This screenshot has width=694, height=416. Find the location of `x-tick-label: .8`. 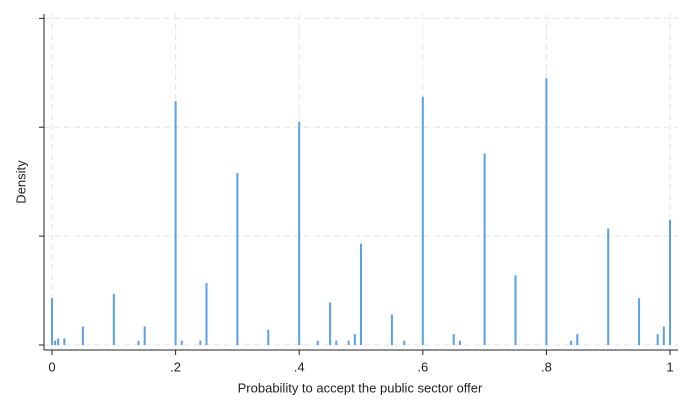

x-tick-label: .8 is located at coordinates (546, 366).